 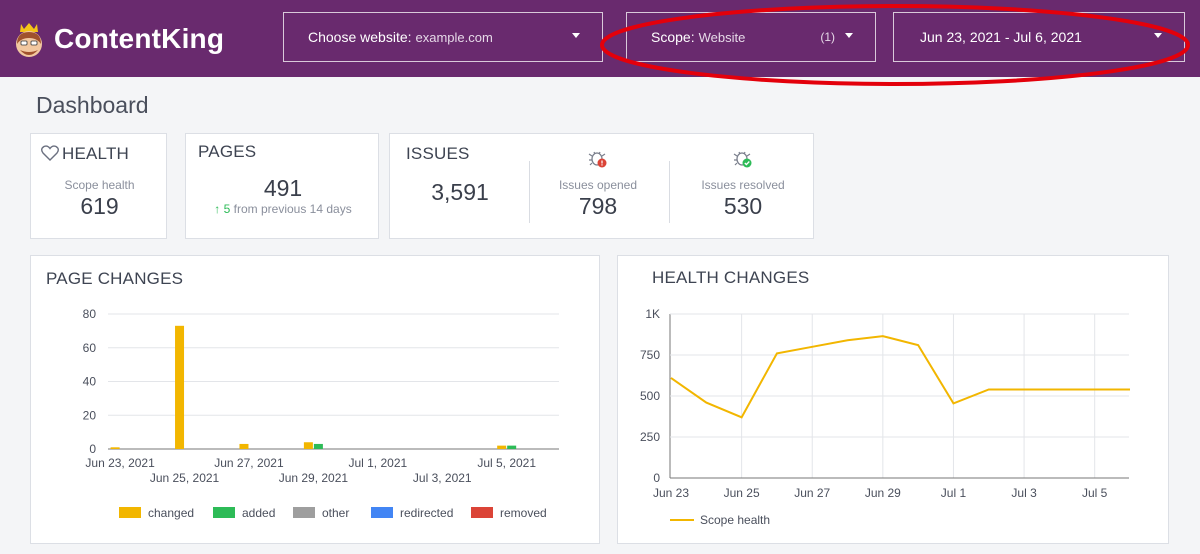 What do you see at coordinates (827, 37) in the screenshot?
I see `scope-count: (1)` at bounding box center [827, 37].